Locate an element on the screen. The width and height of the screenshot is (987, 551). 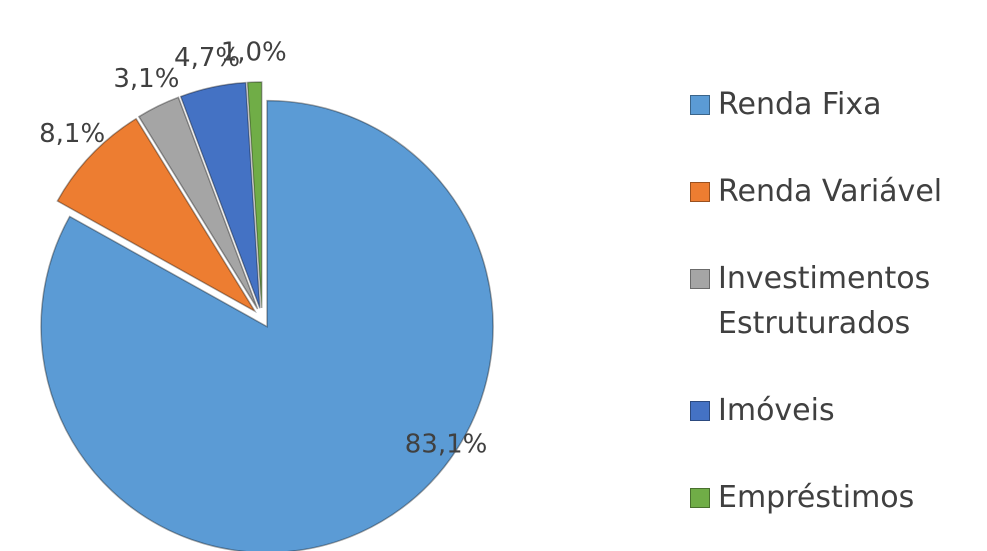
legend-label: Empréstimos is located at coordinates (816, 497).